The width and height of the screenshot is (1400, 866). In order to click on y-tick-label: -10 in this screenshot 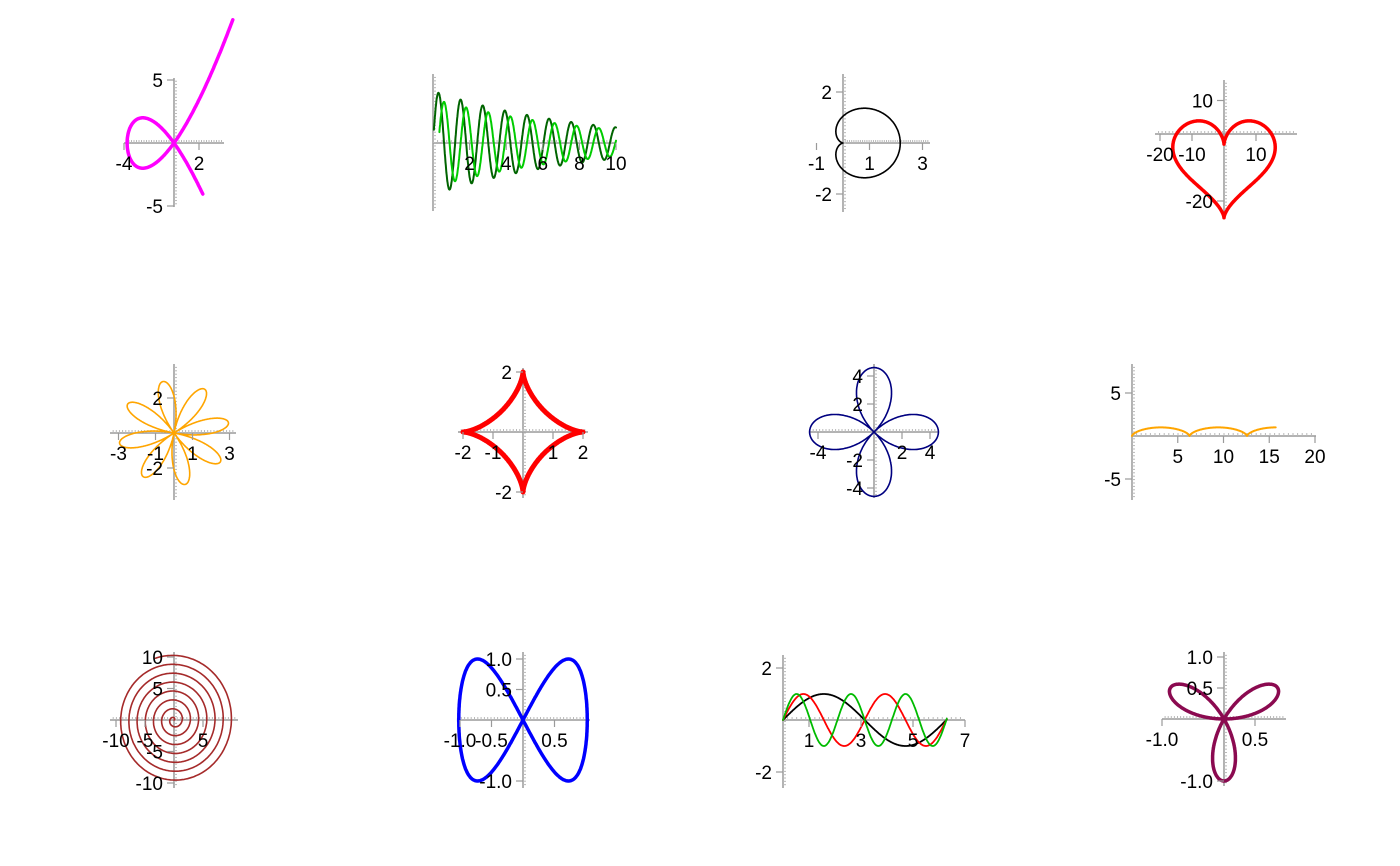, I will do `click(149, 784)`.